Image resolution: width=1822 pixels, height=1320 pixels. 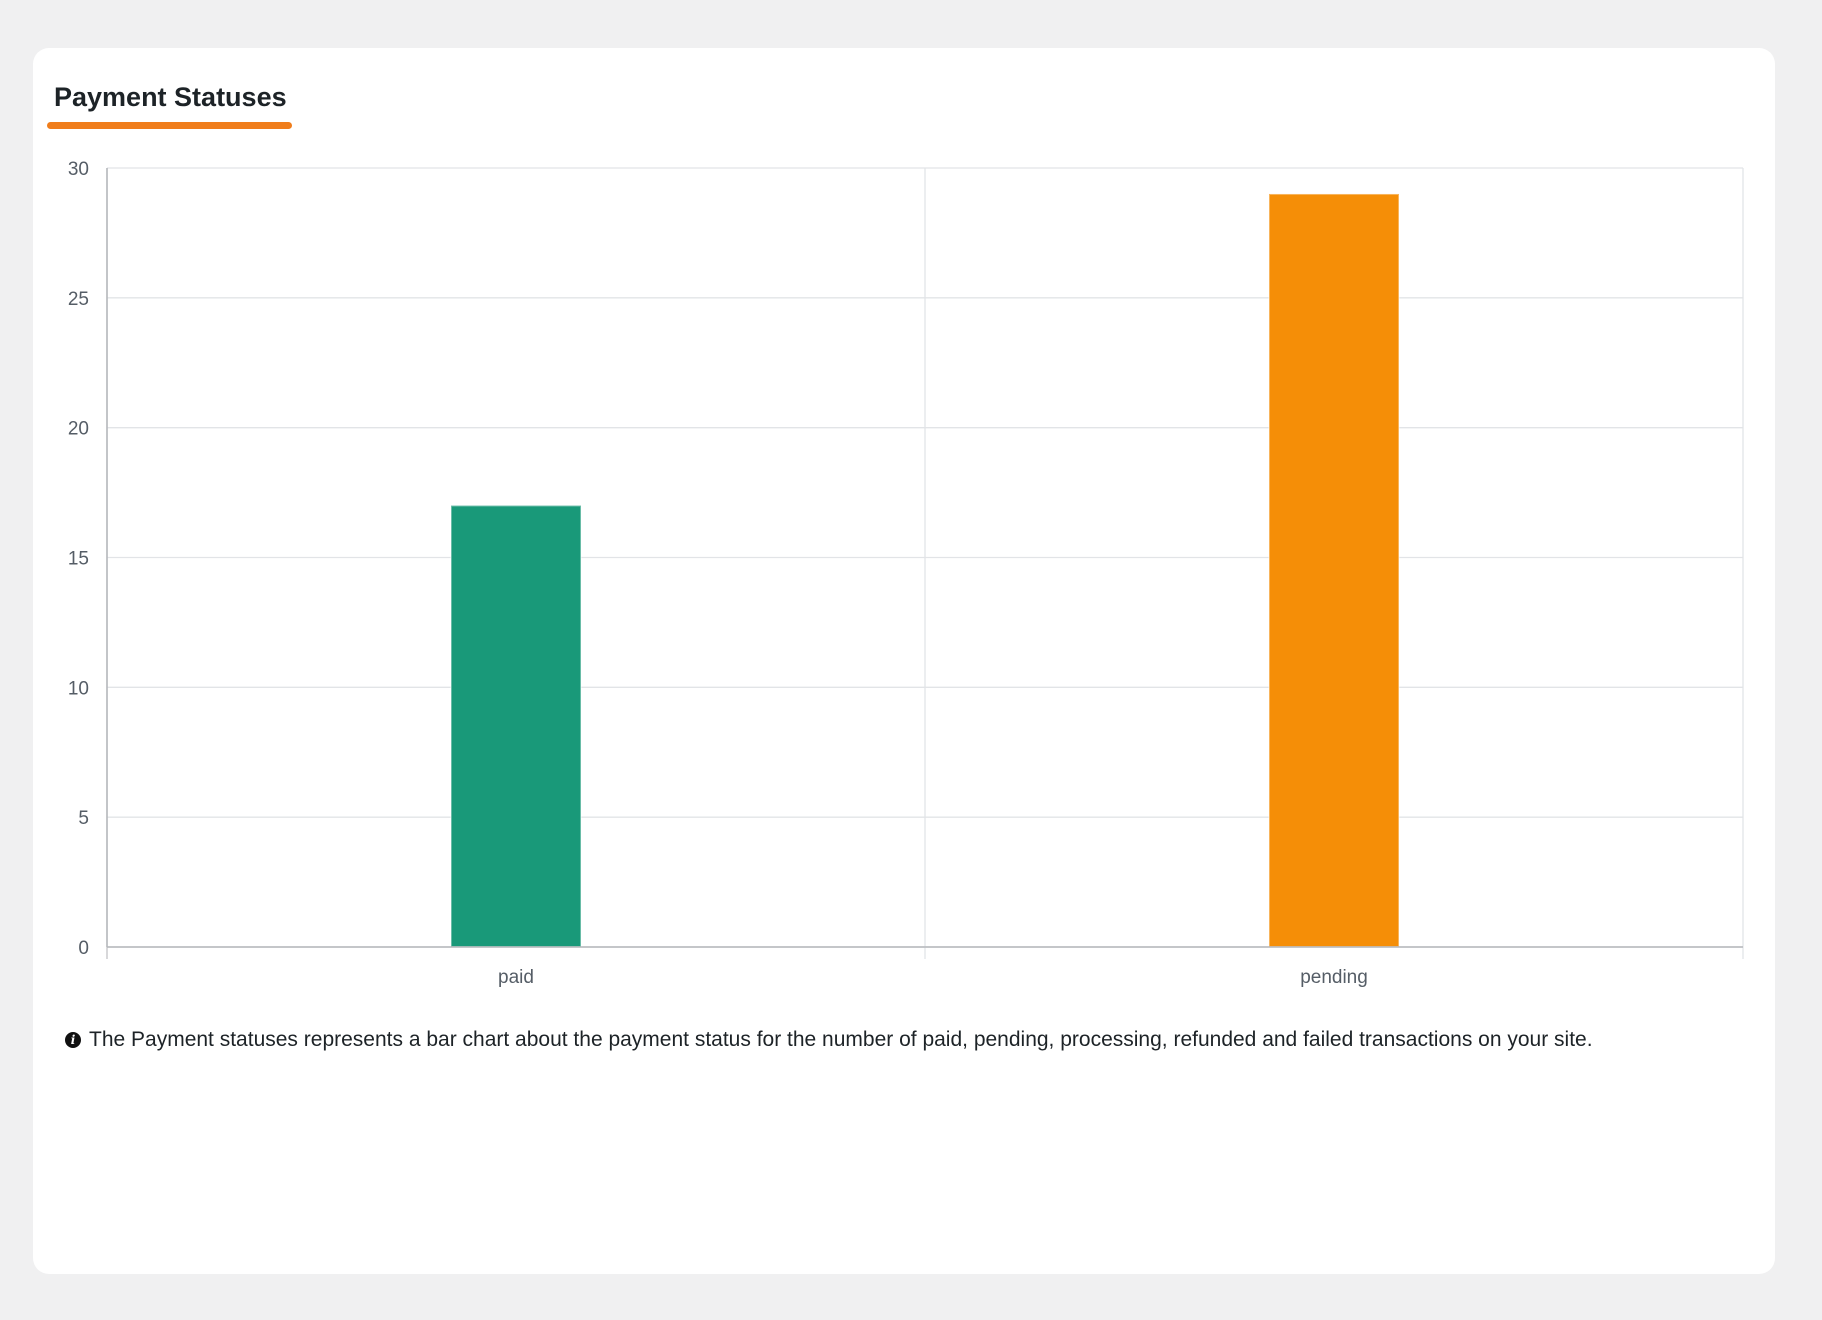 I want to click on x-tick-label: paid, so click(x=516, y=977).